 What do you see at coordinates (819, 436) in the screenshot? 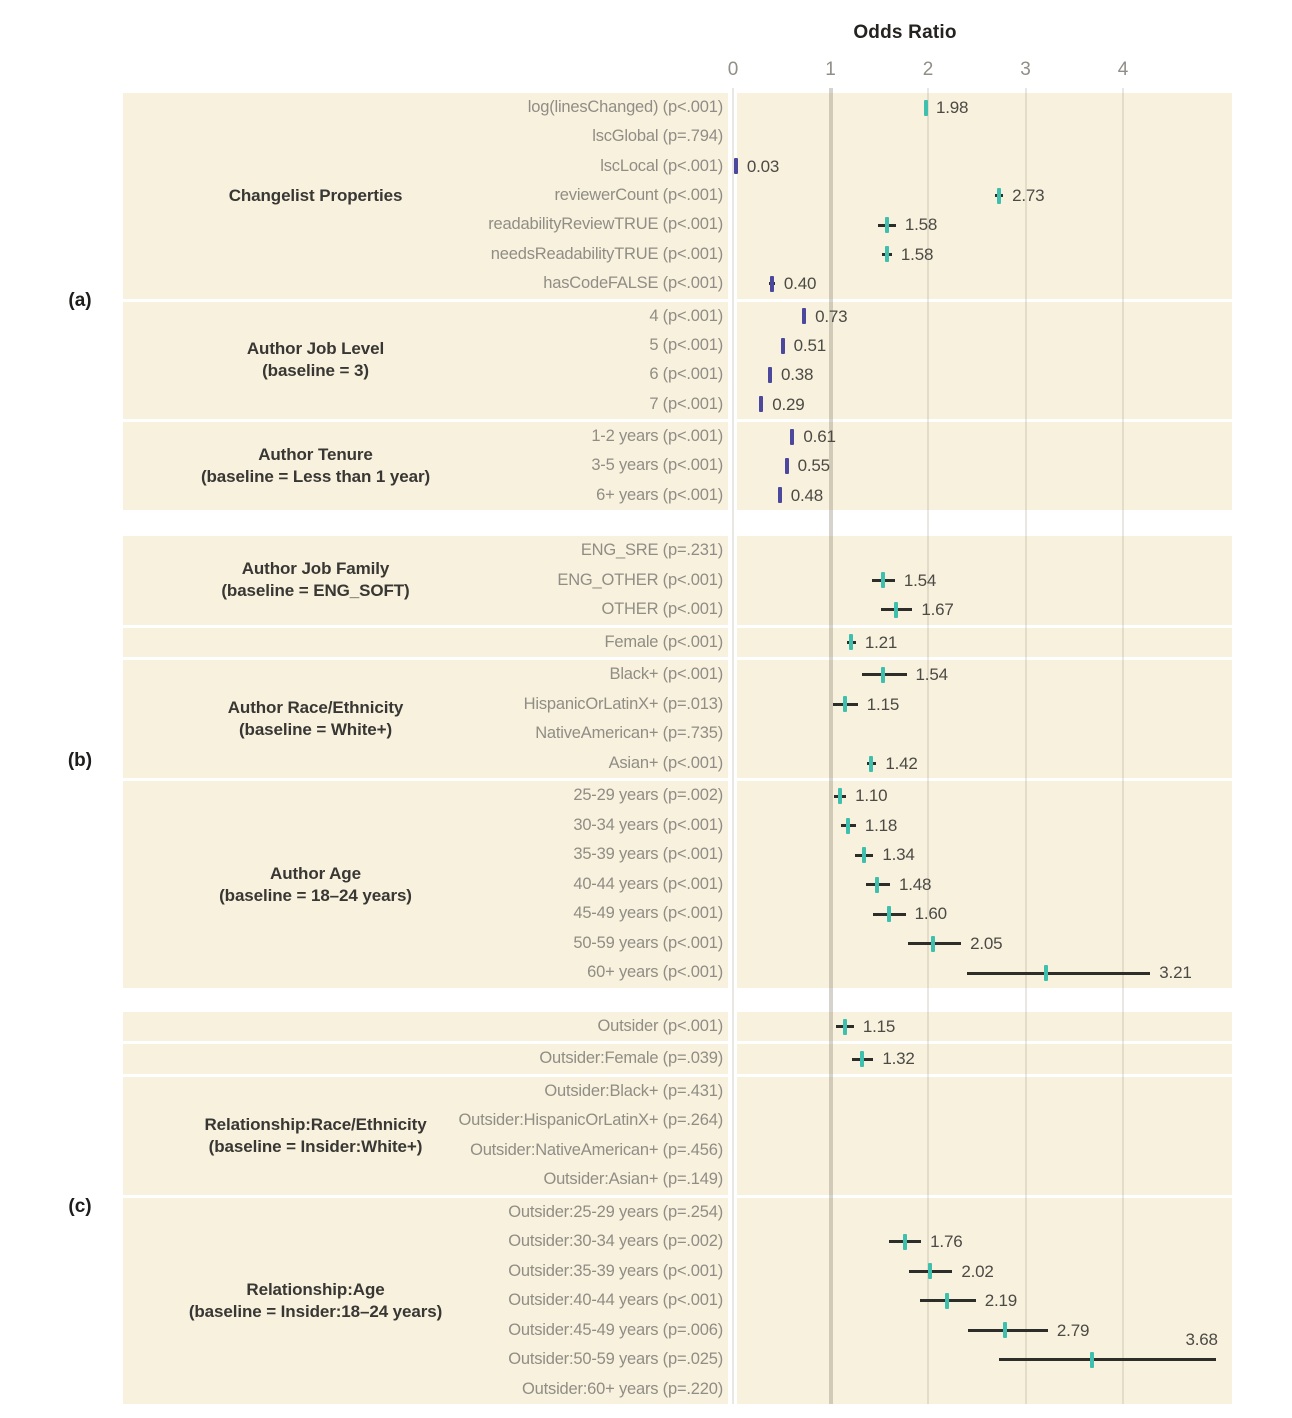
I see `odds-ratio-value-label: 0.61` at bounding box center [819, 436].